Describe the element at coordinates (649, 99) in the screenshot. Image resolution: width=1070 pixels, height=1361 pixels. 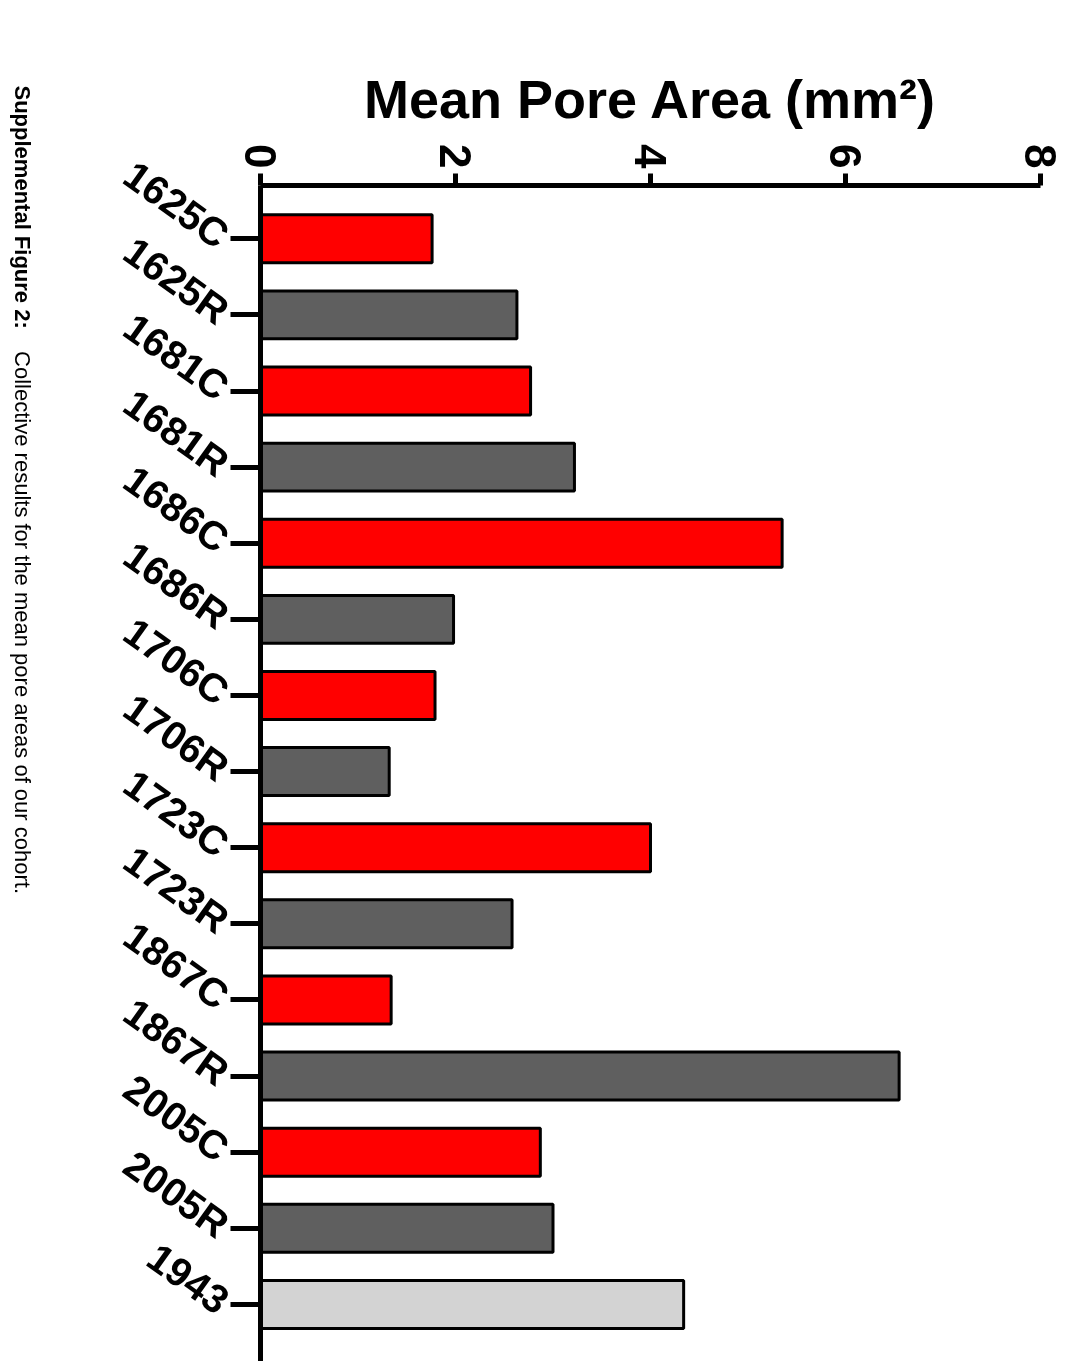
I see `x-axis-title: Mean Pore Area (mm²)` at that location.